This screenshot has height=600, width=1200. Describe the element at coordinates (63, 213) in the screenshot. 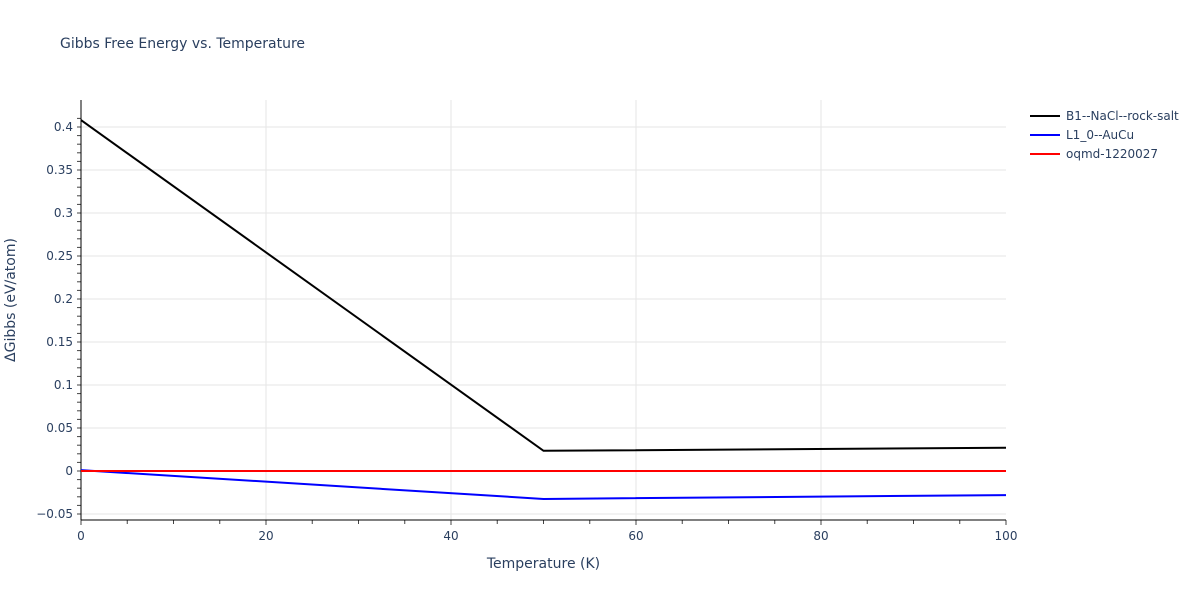

I see `y-tick-label: 0.3` at that location.